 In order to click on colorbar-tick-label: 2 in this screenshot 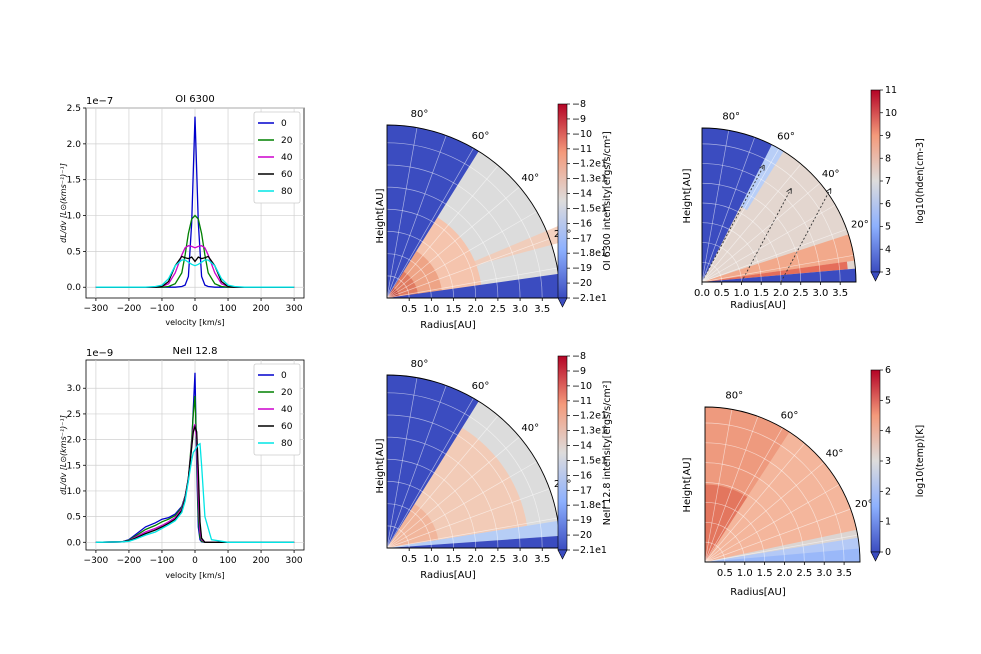, I will do `click(888, 491)`.